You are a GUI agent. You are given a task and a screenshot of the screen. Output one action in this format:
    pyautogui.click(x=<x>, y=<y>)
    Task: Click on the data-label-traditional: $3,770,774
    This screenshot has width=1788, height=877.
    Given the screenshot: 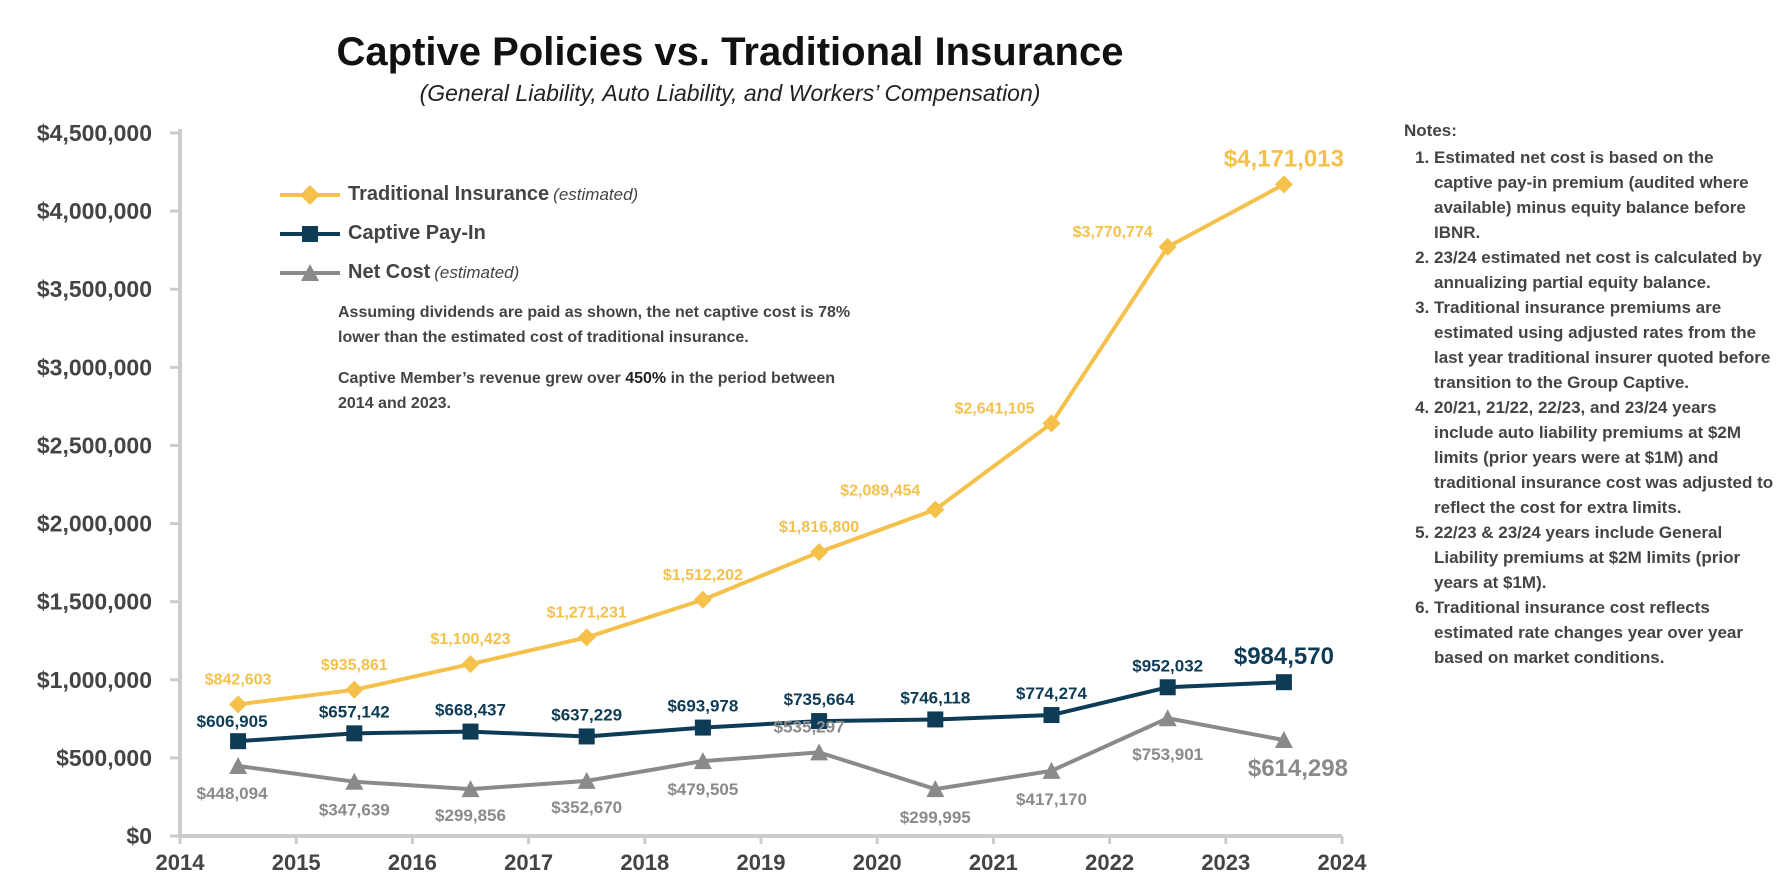 What is the action you would take?
    pyautogui.click(x=1113, y=232)
    